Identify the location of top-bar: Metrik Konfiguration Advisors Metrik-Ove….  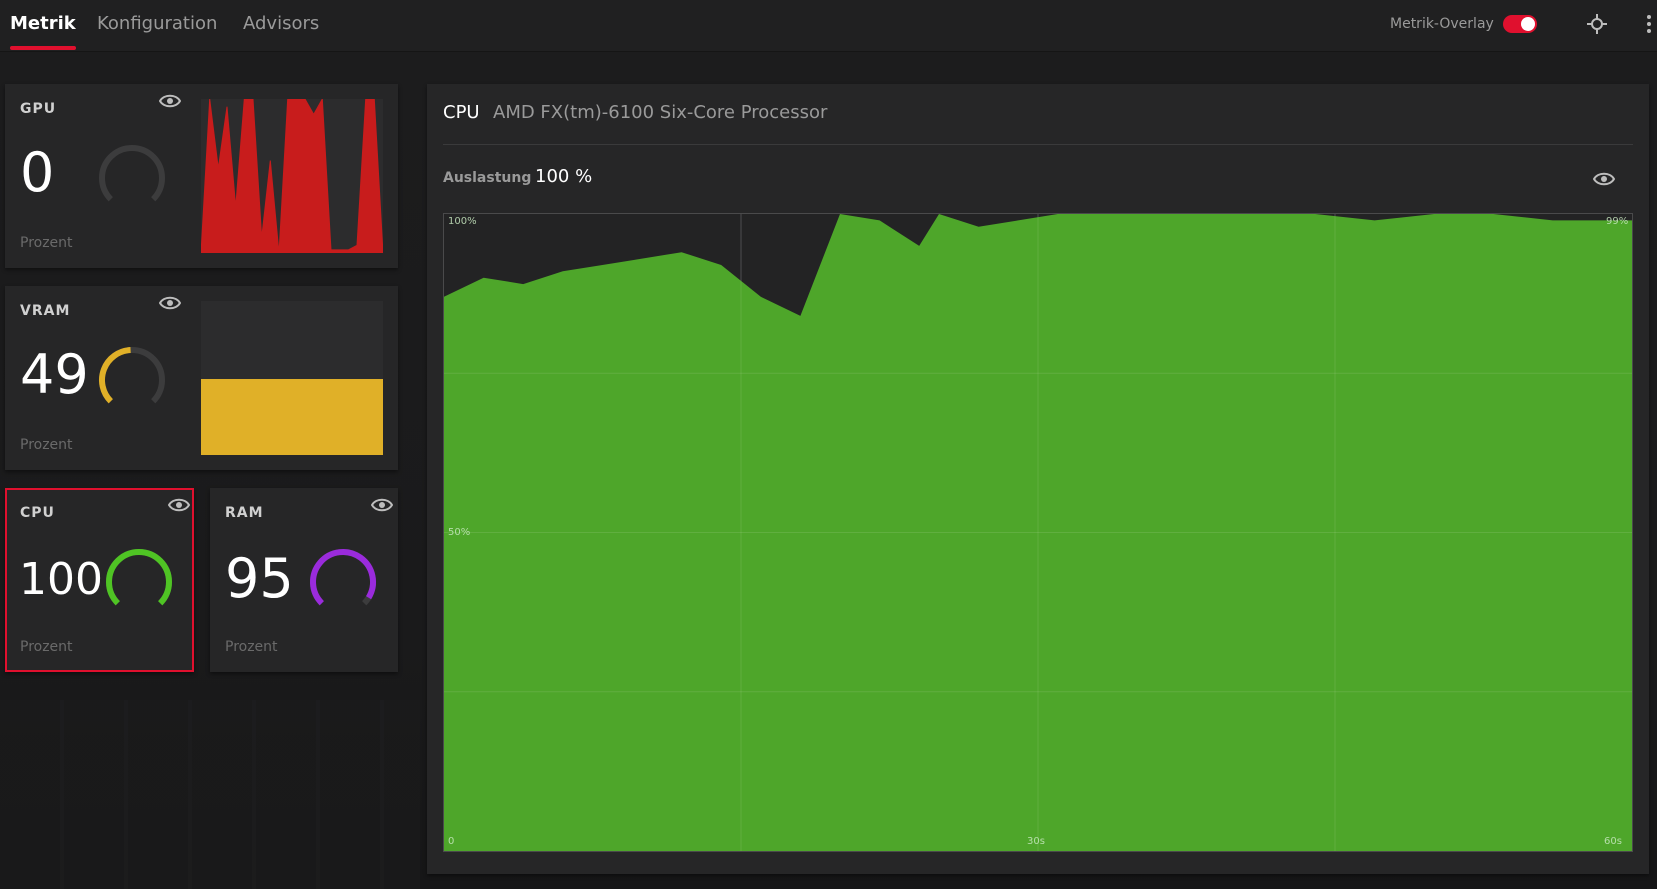
(828, 26).